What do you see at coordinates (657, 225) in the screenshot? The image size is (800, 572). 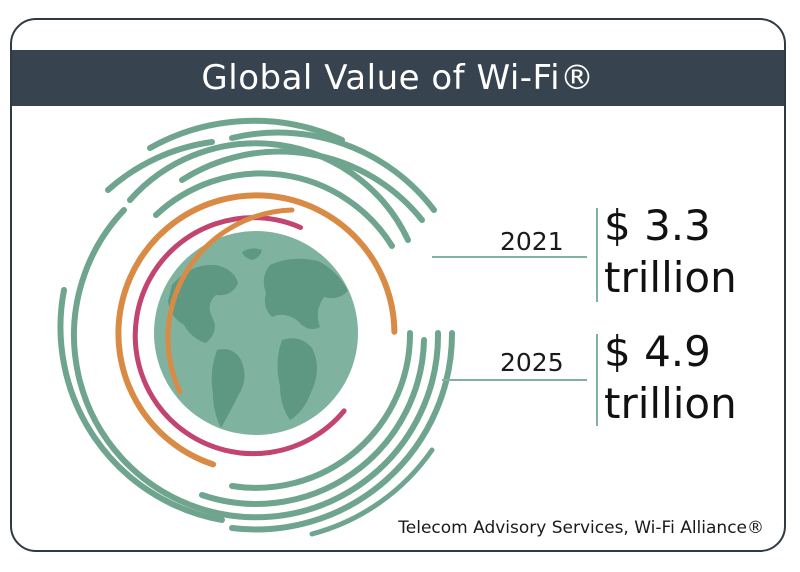 I see `value-2021-amount: $ 3.3` at bounding box center [657, 225].